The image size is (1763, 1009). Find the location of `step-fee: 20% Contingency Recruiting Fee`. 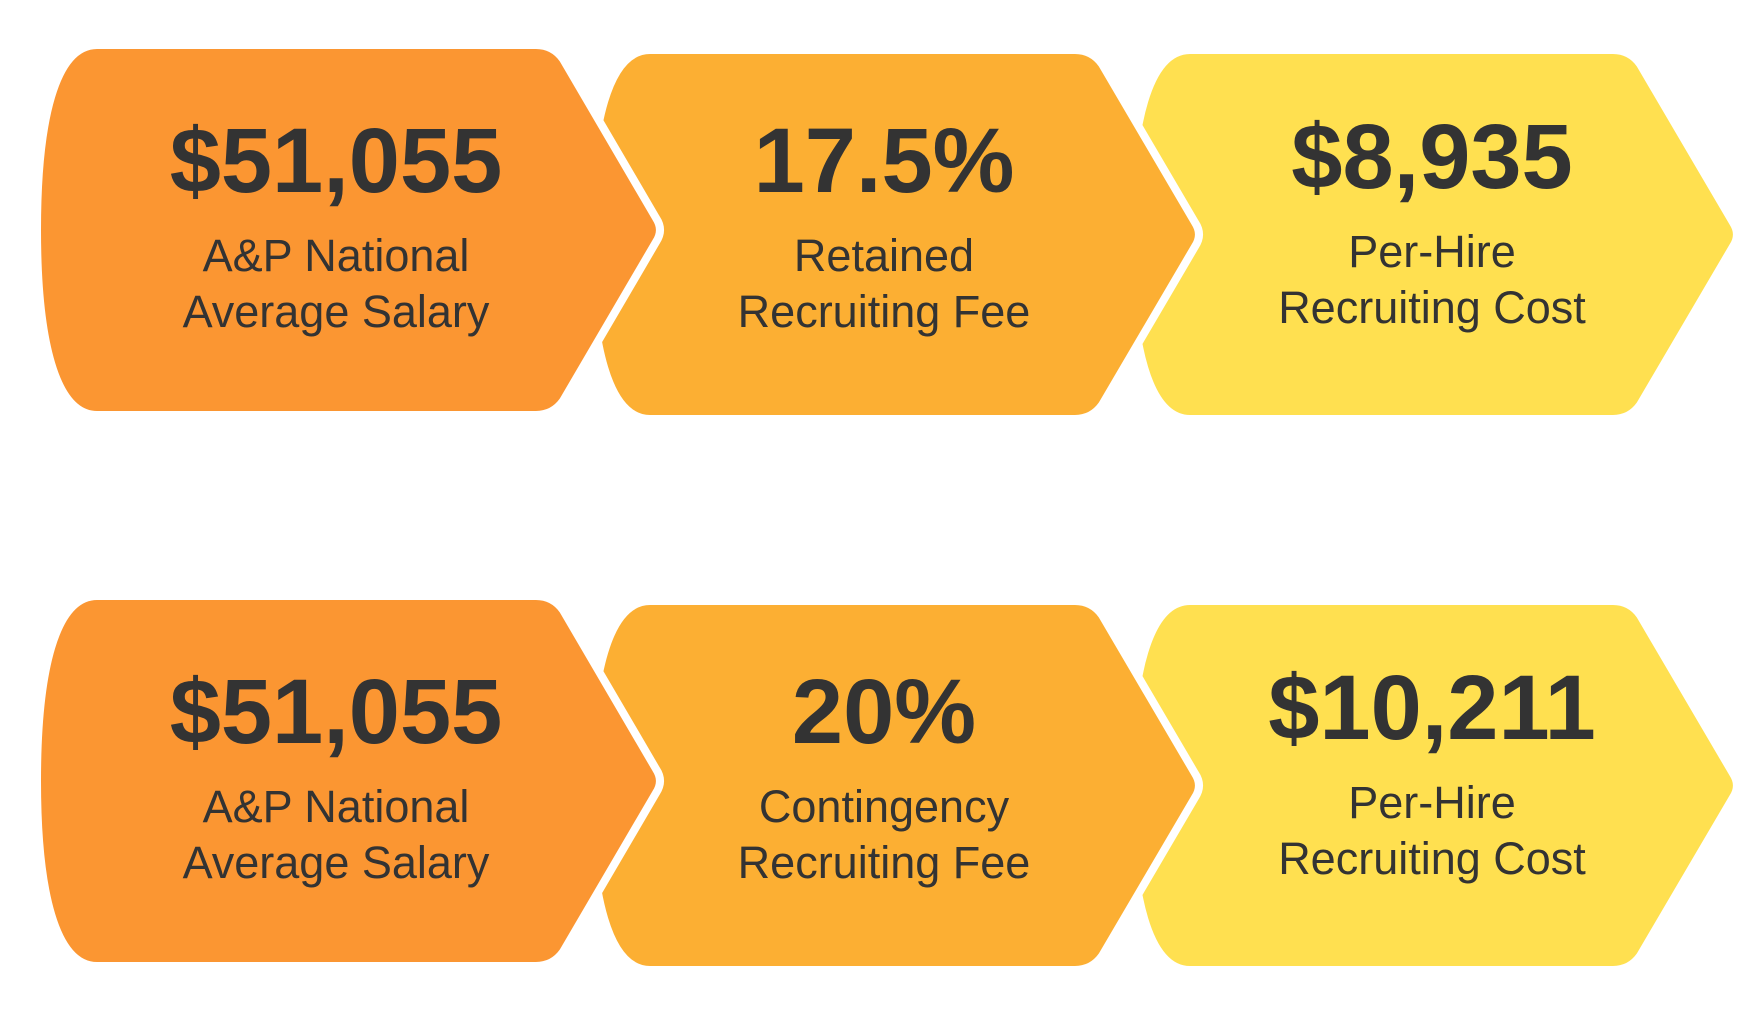

step-fee: 20% Contingency Recruiting Fee is located at coordinates (884, 774).